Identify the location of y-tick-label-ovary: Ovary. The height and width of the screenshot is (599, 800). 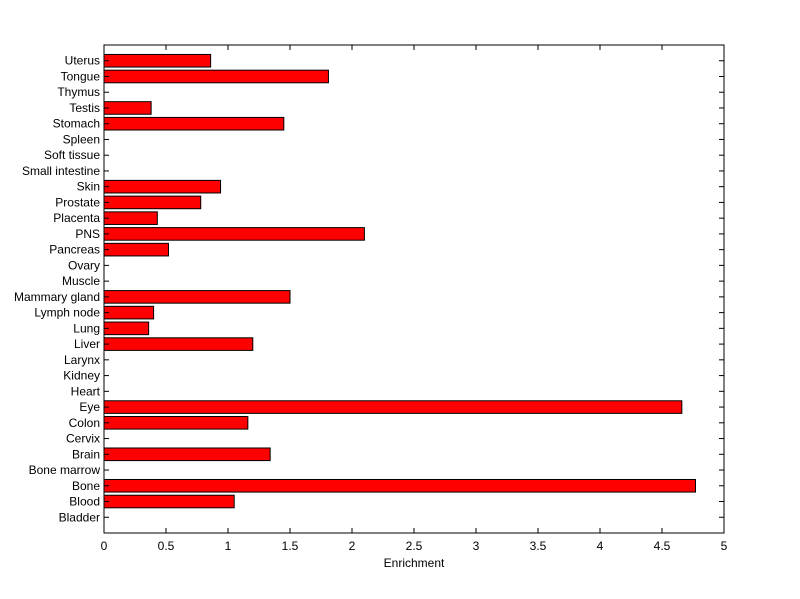
(84, 265).